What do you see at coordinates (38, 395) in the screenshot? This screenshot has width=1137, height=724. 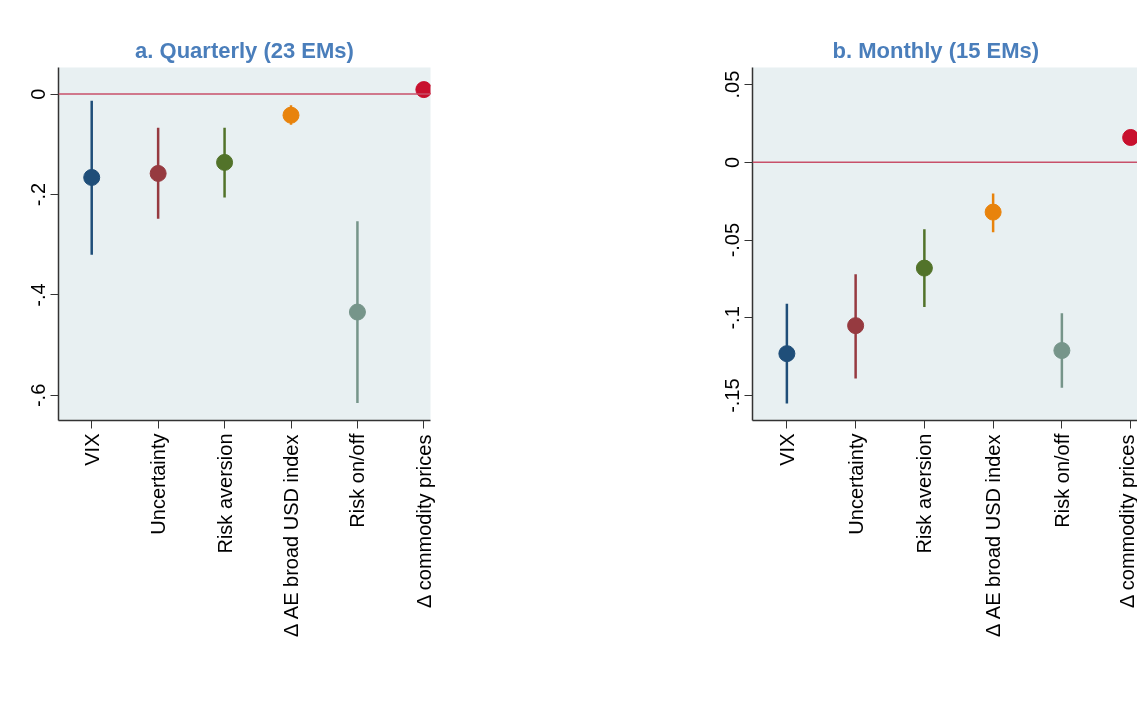 I see `y-tick-label: -.6` at bounding box center [38, 395].